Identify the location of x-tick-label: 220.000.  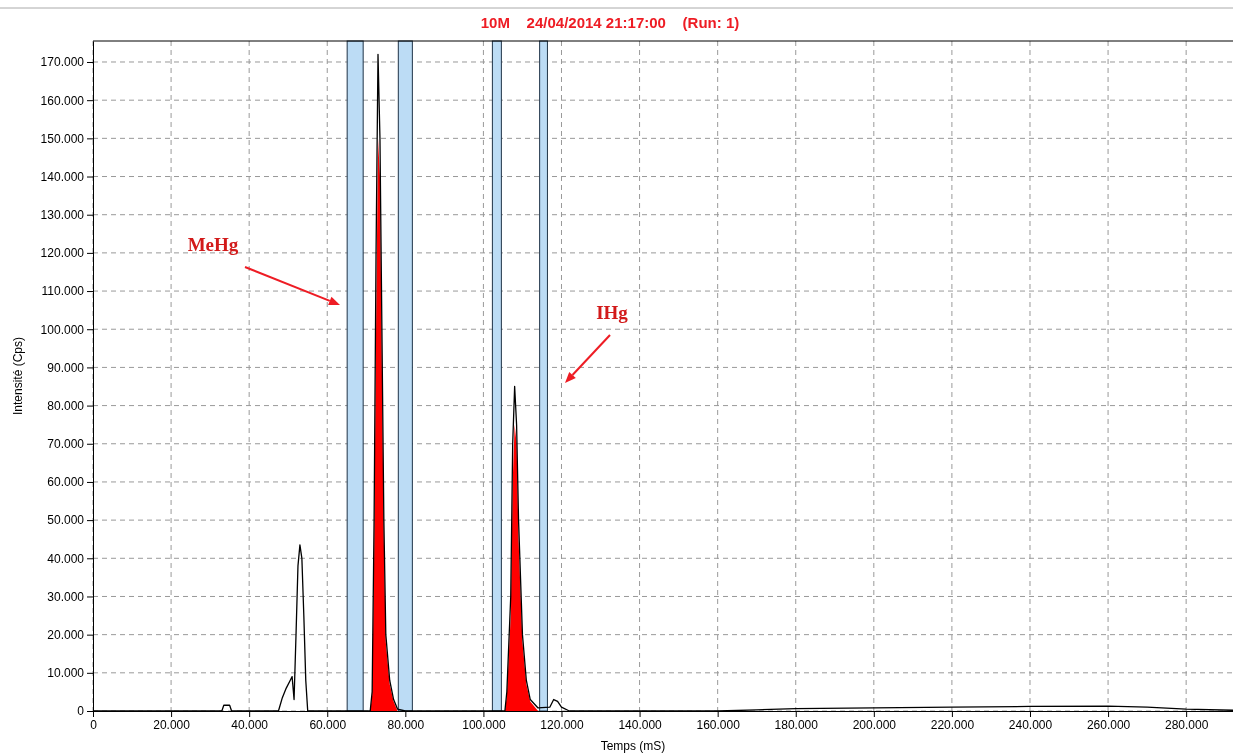
(952, 724).